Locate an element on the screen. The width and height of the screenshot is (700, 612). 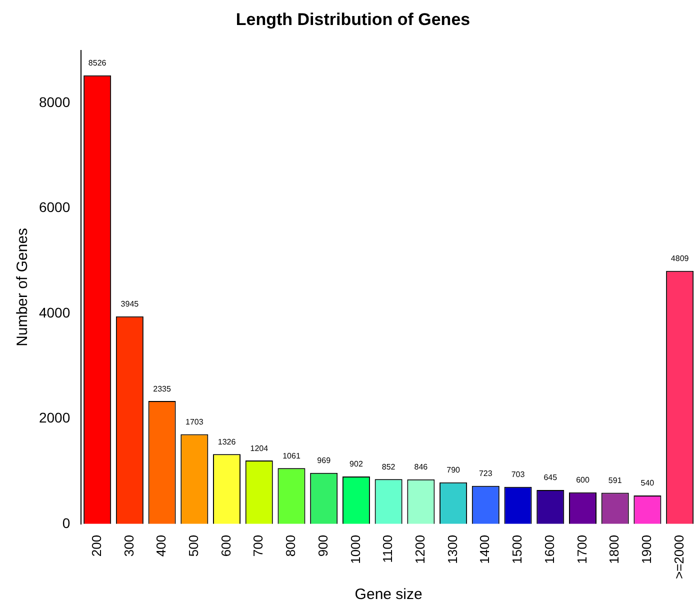
x-tick-label: 900 is located at coordinates (322, 545).